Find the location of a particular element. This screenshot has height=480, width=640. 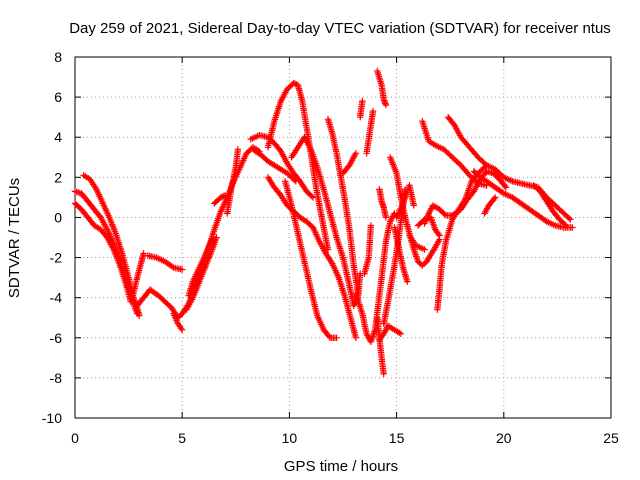

x-axis-label: GPS time / hours is located at coordinates (341, 466).